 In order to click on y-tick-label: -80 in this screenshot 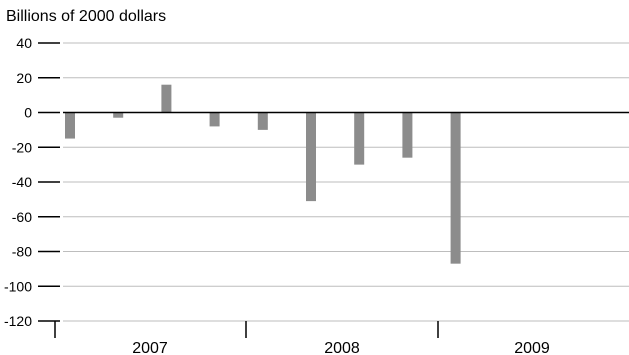, I will do `click(22, 252)`.